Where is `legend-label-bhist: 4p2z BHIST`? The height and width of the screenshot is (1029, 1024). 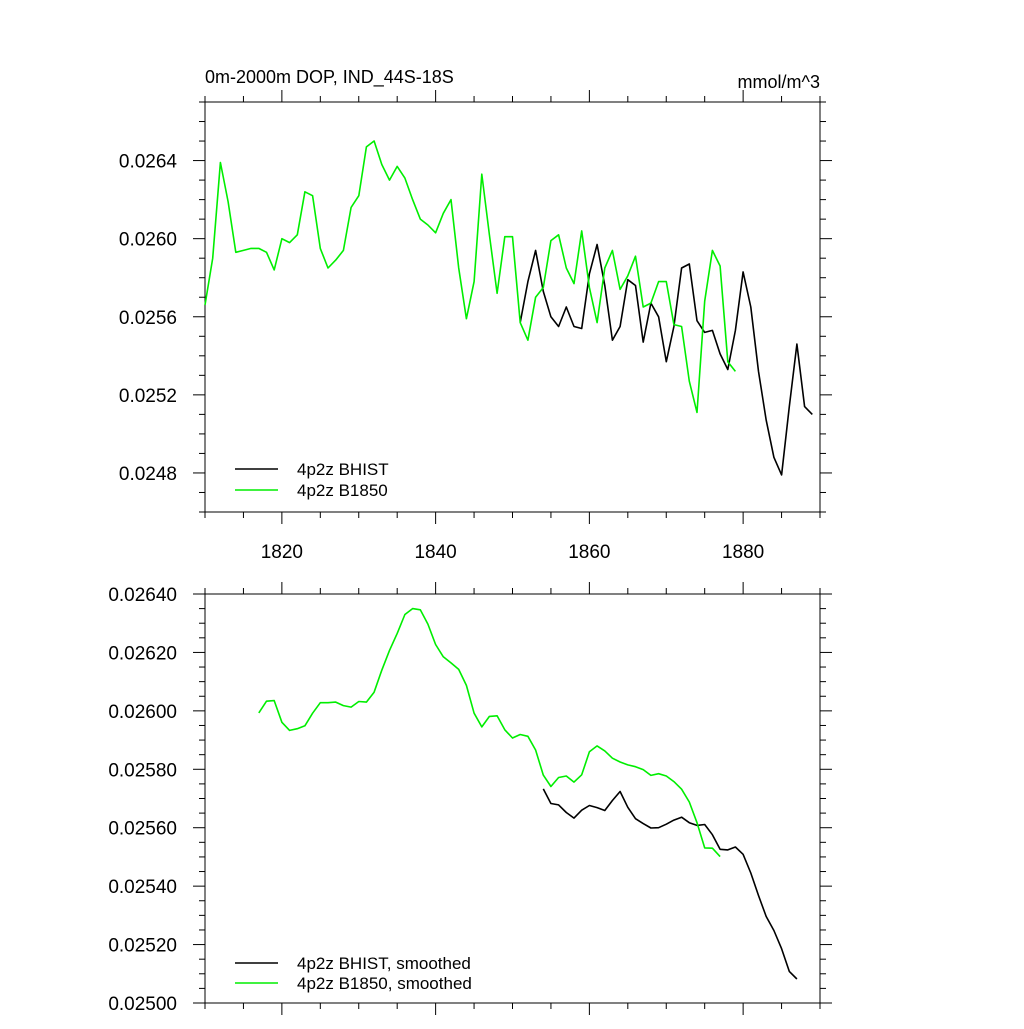 legend-label-bhist: 4p2z BHIST is located at coordinates (343, 469).